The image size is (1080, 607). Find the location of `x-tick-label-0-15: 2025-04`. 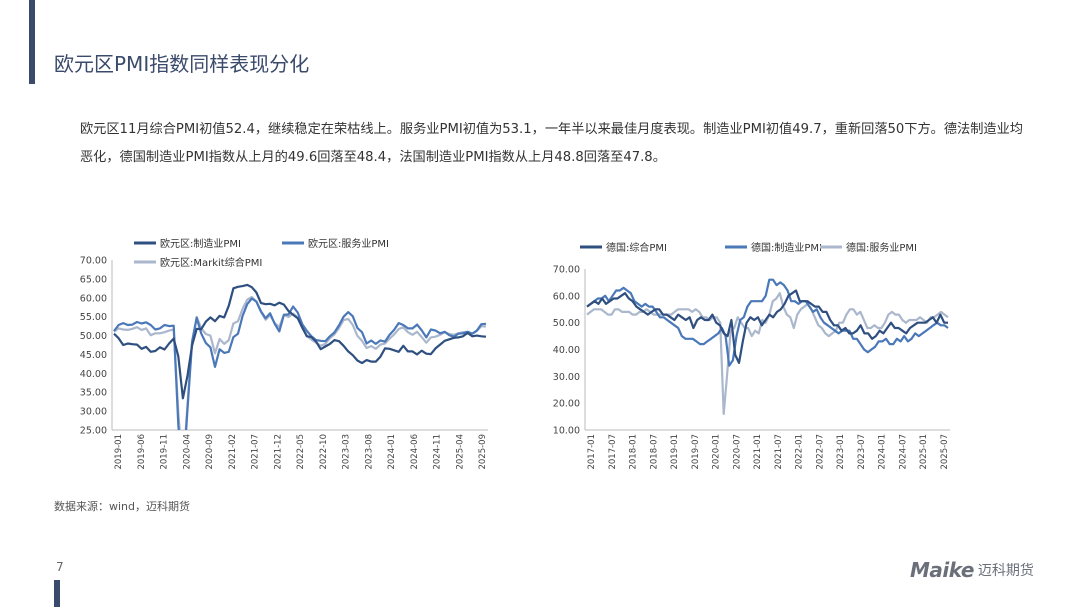

x-tick-label-0-15: 2025-04 is located at coordinates (460, 452).